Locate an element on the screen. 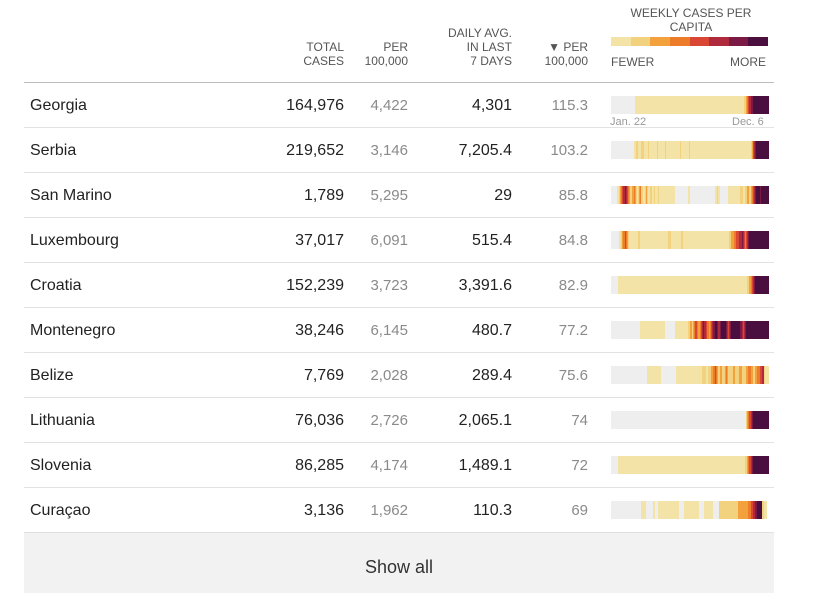 This screenshot has width=831, height=601. table-row: Serbia 219,652 3,146 7,205.4 103.2 is located at coordinates (399, 150).